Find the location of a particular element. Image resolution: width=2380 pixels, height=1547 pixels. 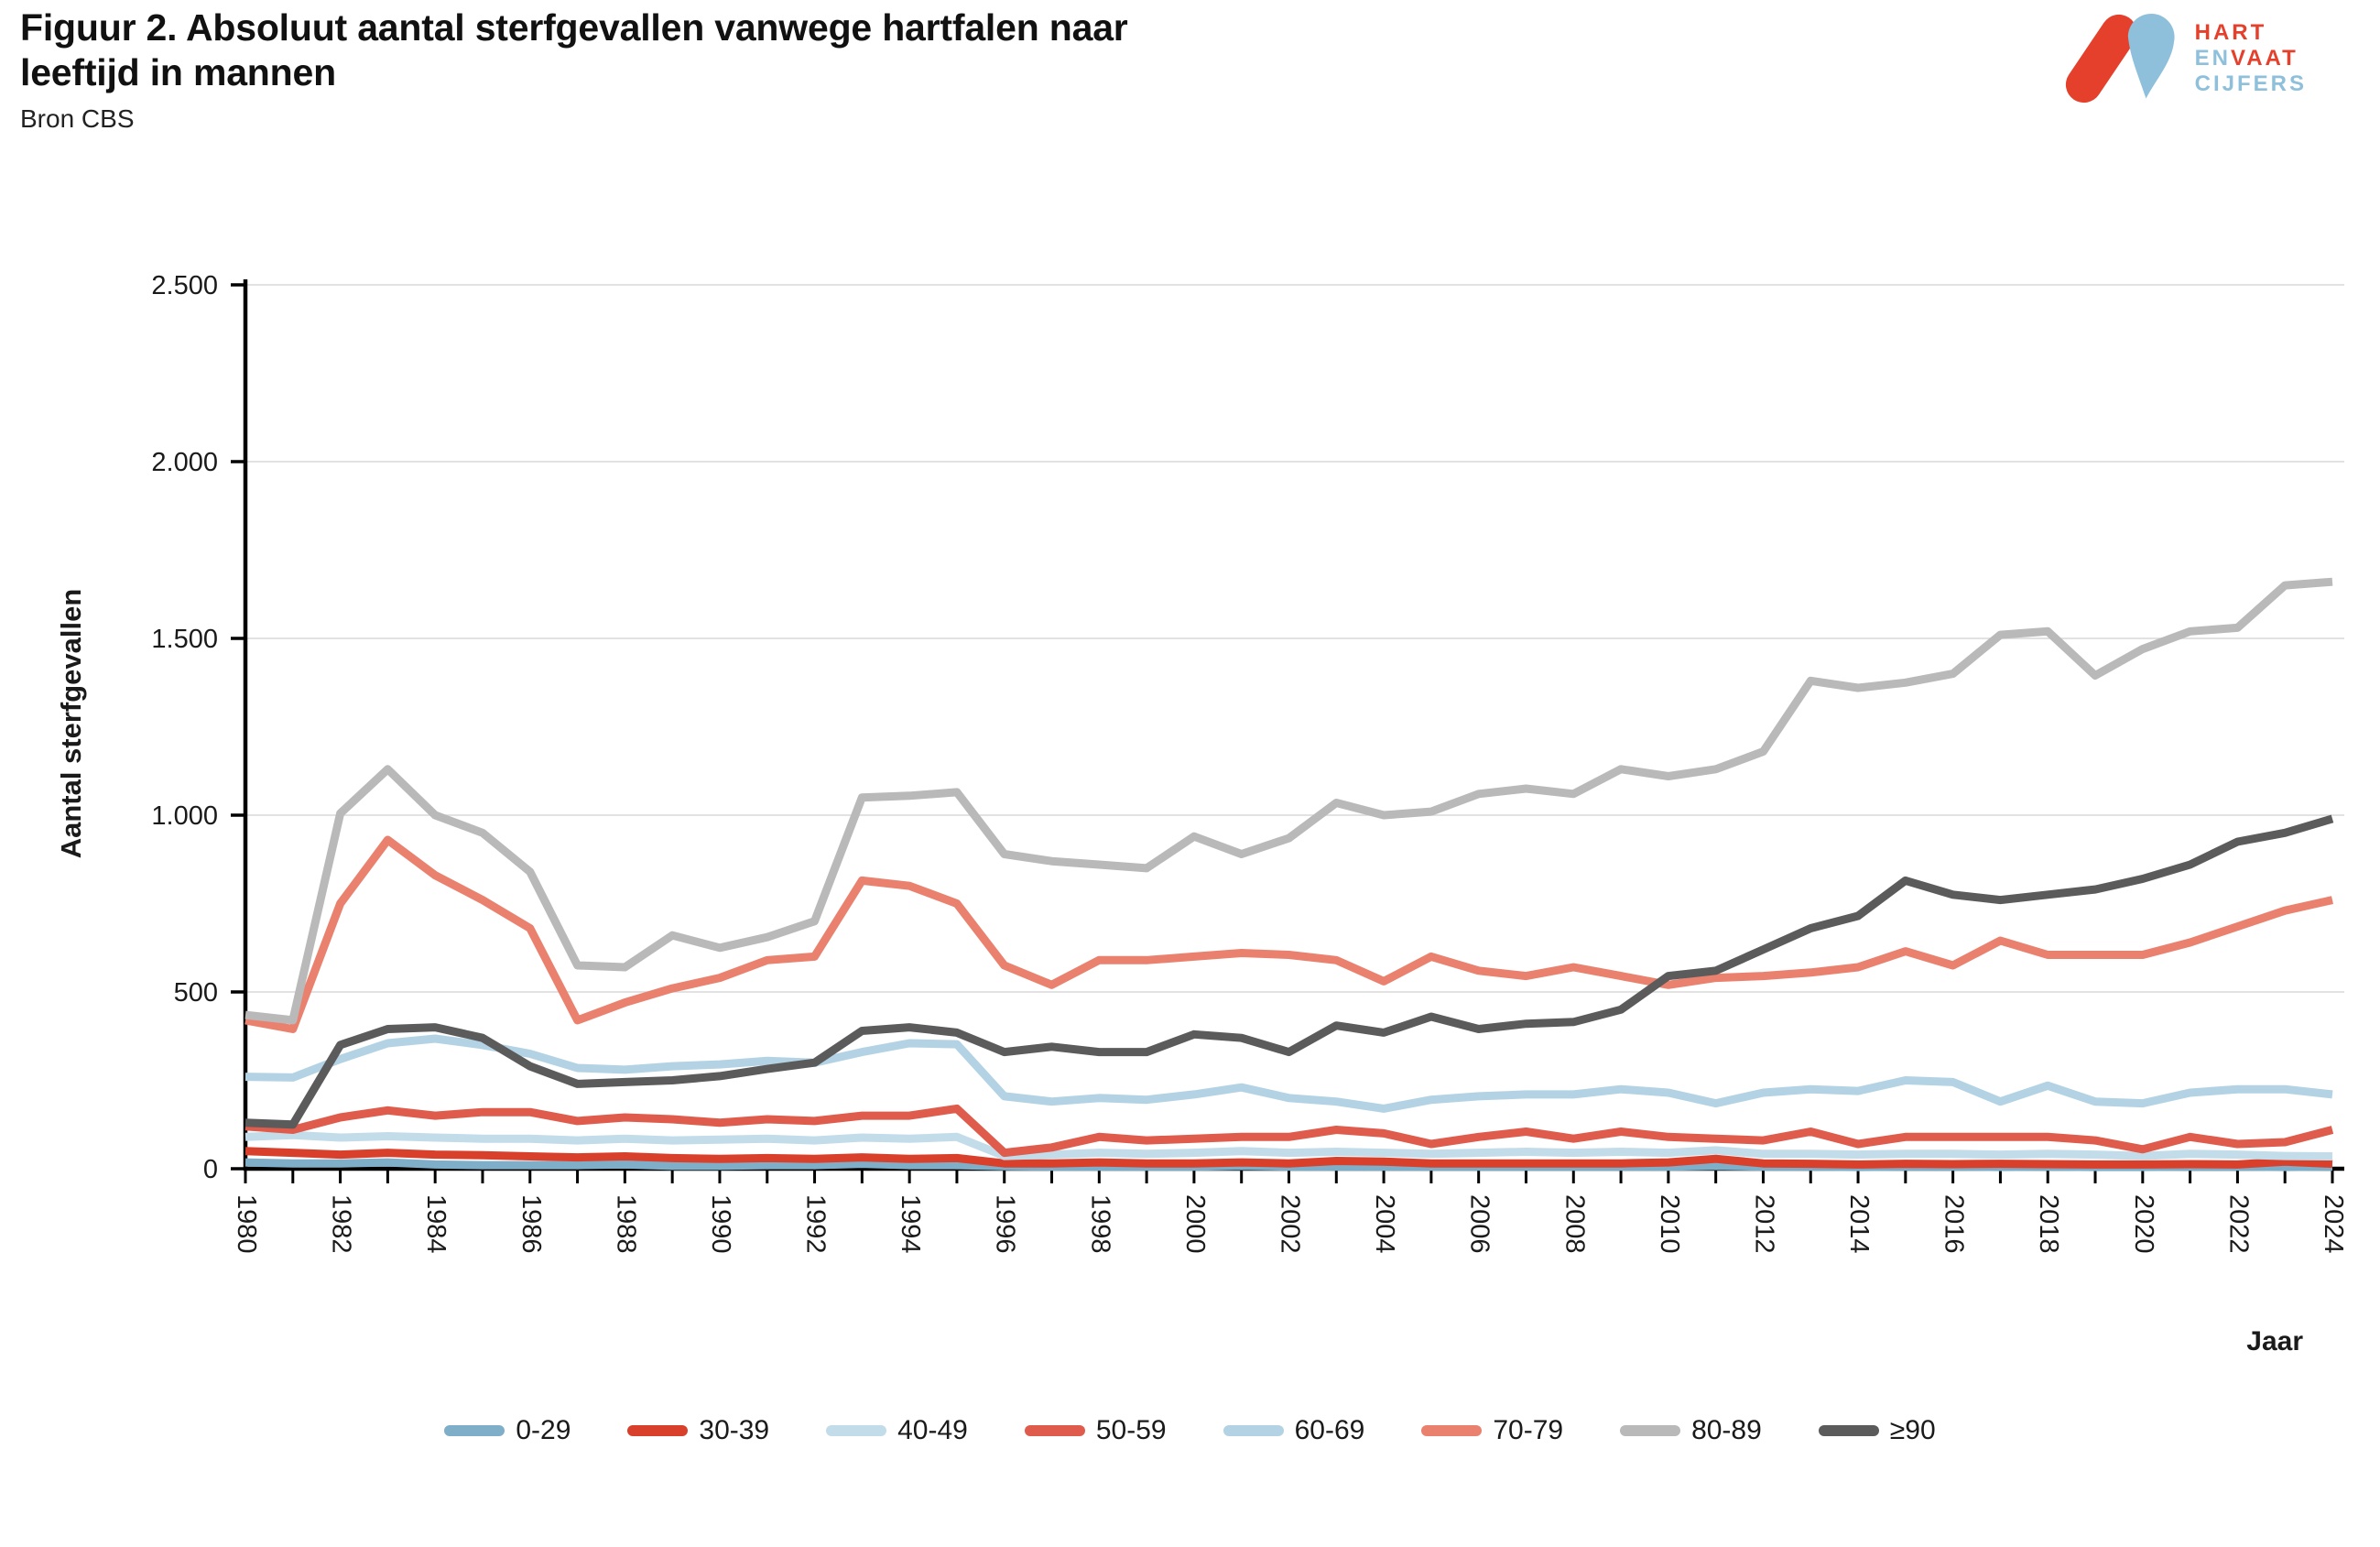

x-tick-label: 2006 is located at coordinates (1479, 1224).